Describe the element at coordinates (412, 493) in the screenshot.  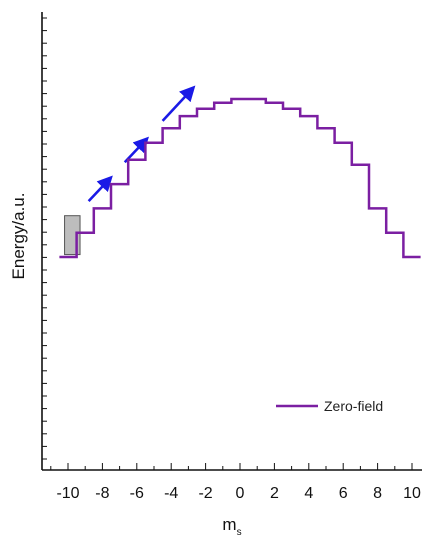
I see `x-tick-label: 10` at that location.